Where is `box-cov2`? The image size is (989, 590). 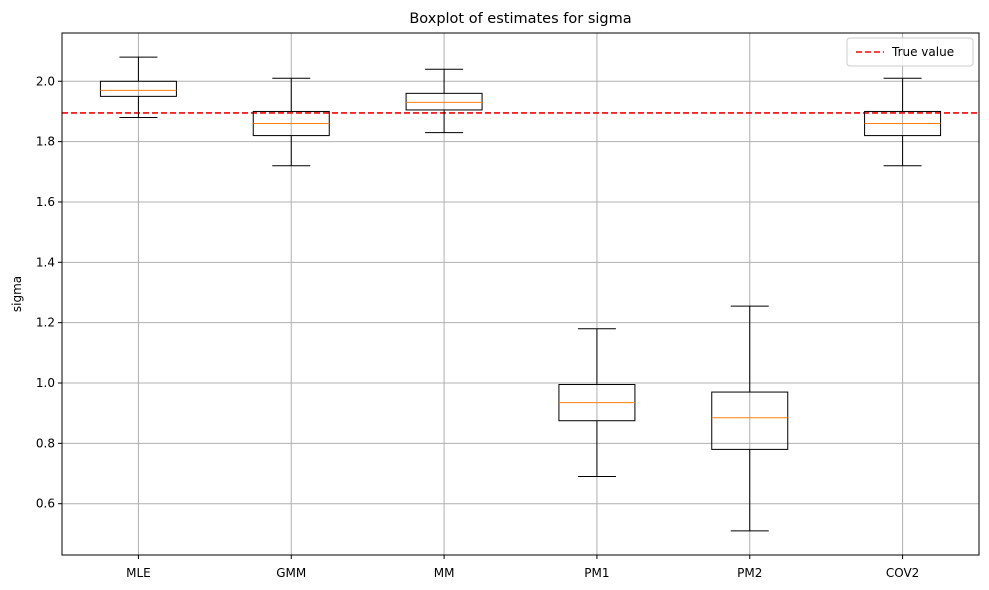 box-cov2 is located at coordinates (903, 122).